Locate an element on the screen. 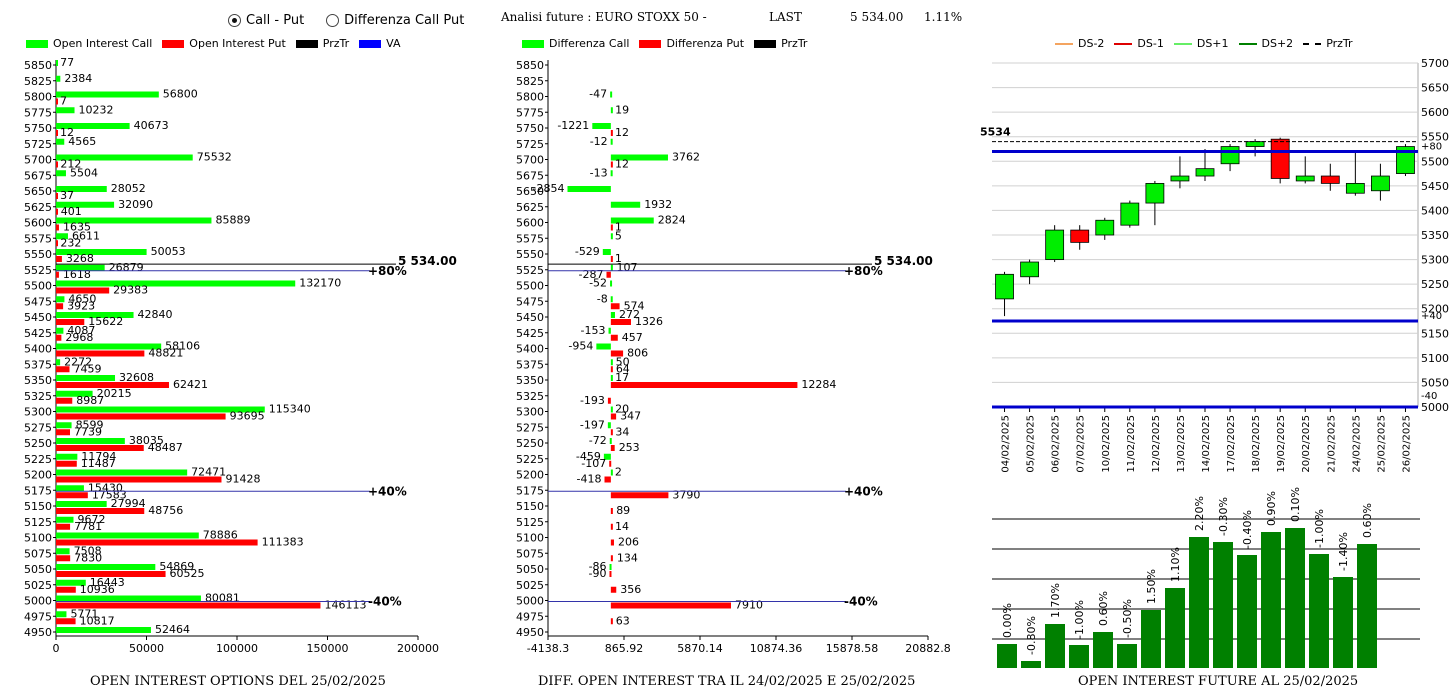 Image resolution: width=1453 pixels, height=694 pixels. x-tick-label: 20882.8 is located at coordinates (928, 648).